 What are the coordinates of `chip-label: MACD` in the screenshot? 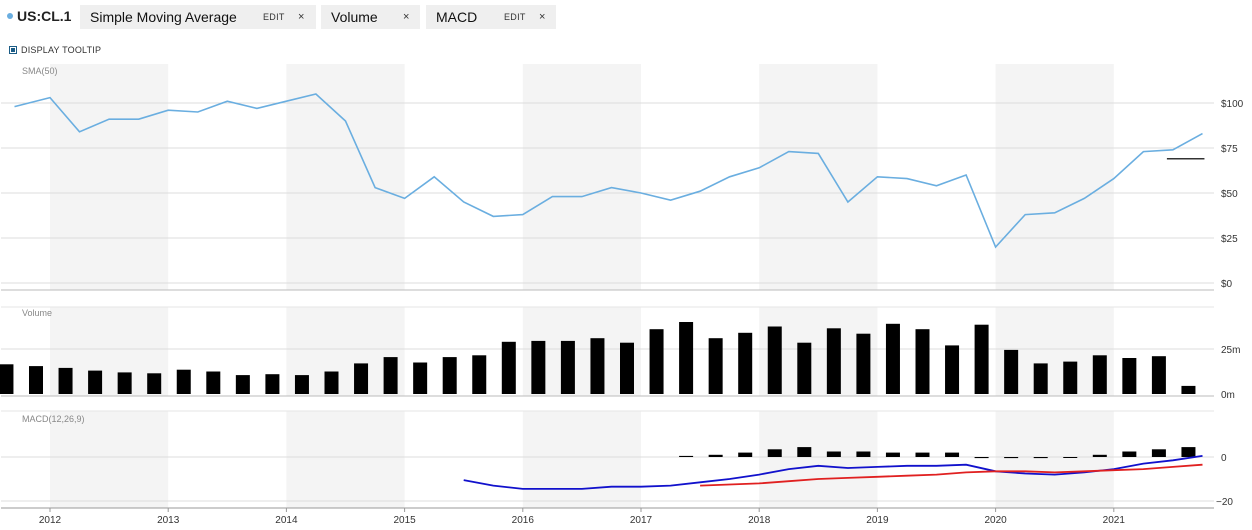 It's located at (457, 17).